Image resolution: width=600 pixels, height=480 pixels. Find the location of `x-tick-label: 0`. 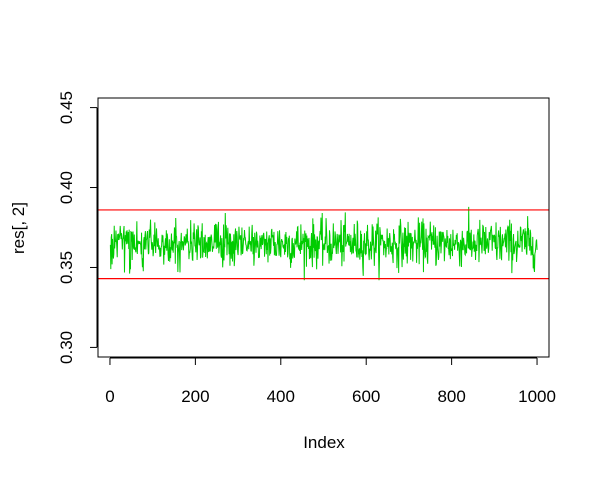

x-tick-label: 0 is located at coordinates (109, 396).